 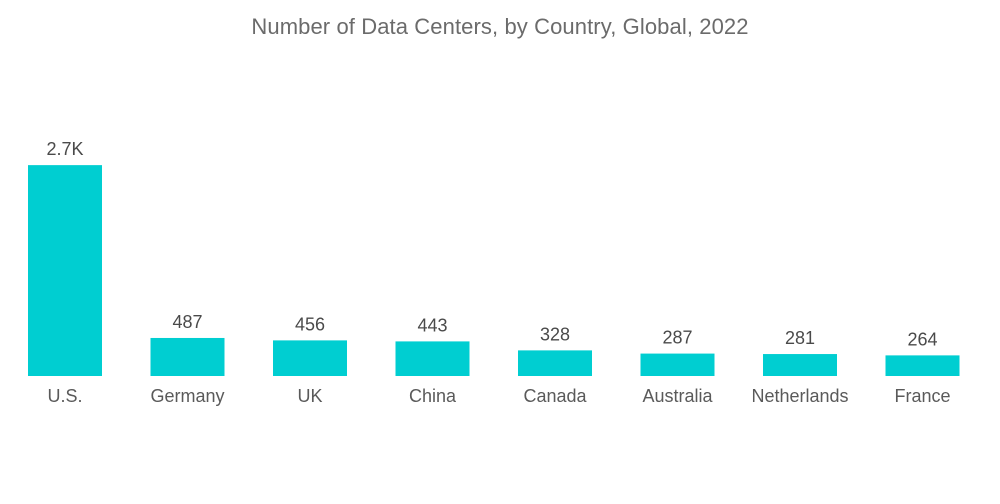 What do you see at coordinates (677, 364) in the screenshot?
I see `bar-australia` at bounding box center [677, 364].